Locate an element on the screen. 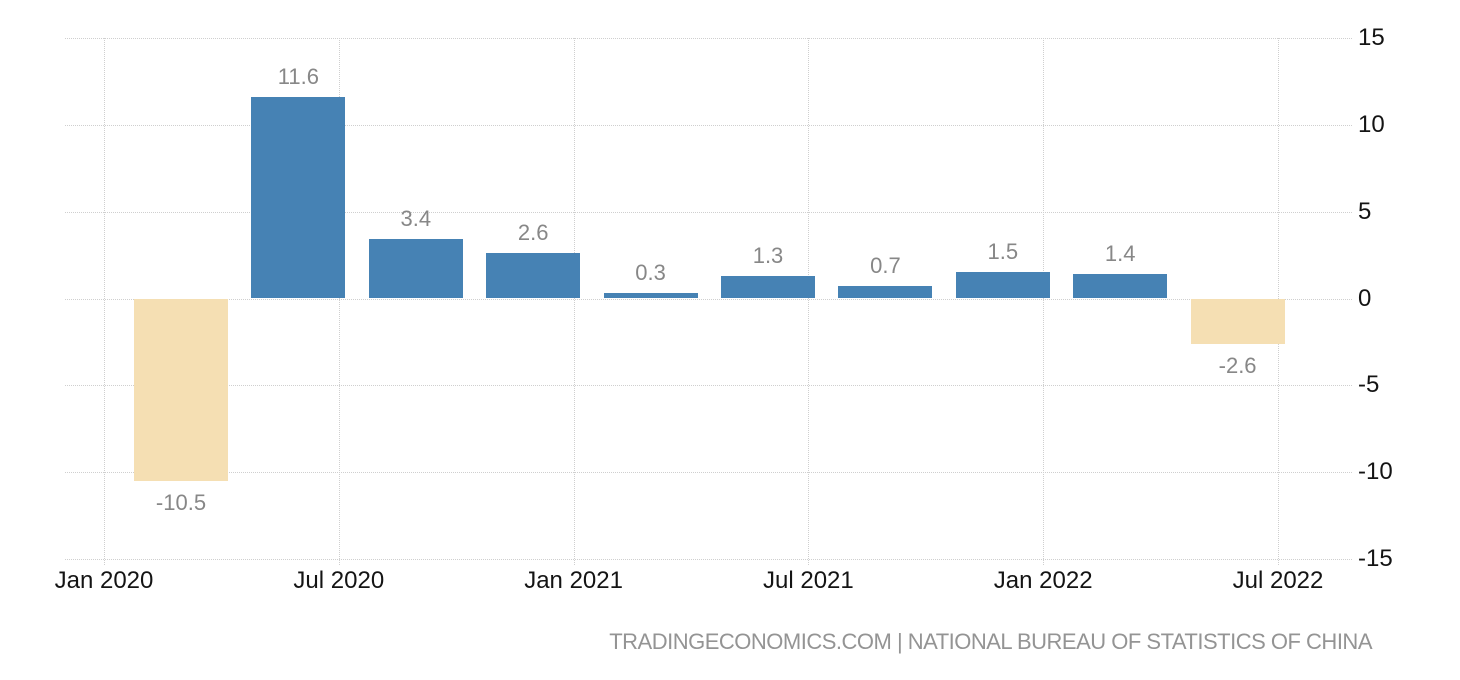 Image resolution: width=1460 pixels, height=680 pixels. y-axis-label: 0 is located at coordinates (1365, 298).